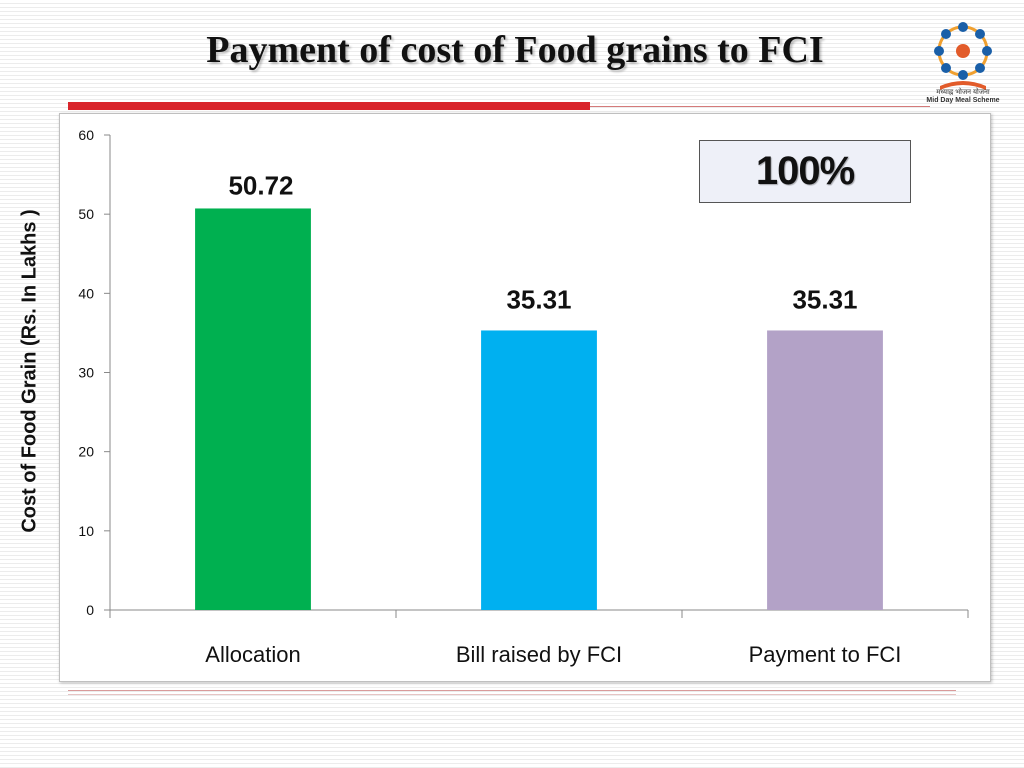 The width and height of the screenshot is (1024, 768). I want to click on y-tick-label: 50, so click(86, 214).